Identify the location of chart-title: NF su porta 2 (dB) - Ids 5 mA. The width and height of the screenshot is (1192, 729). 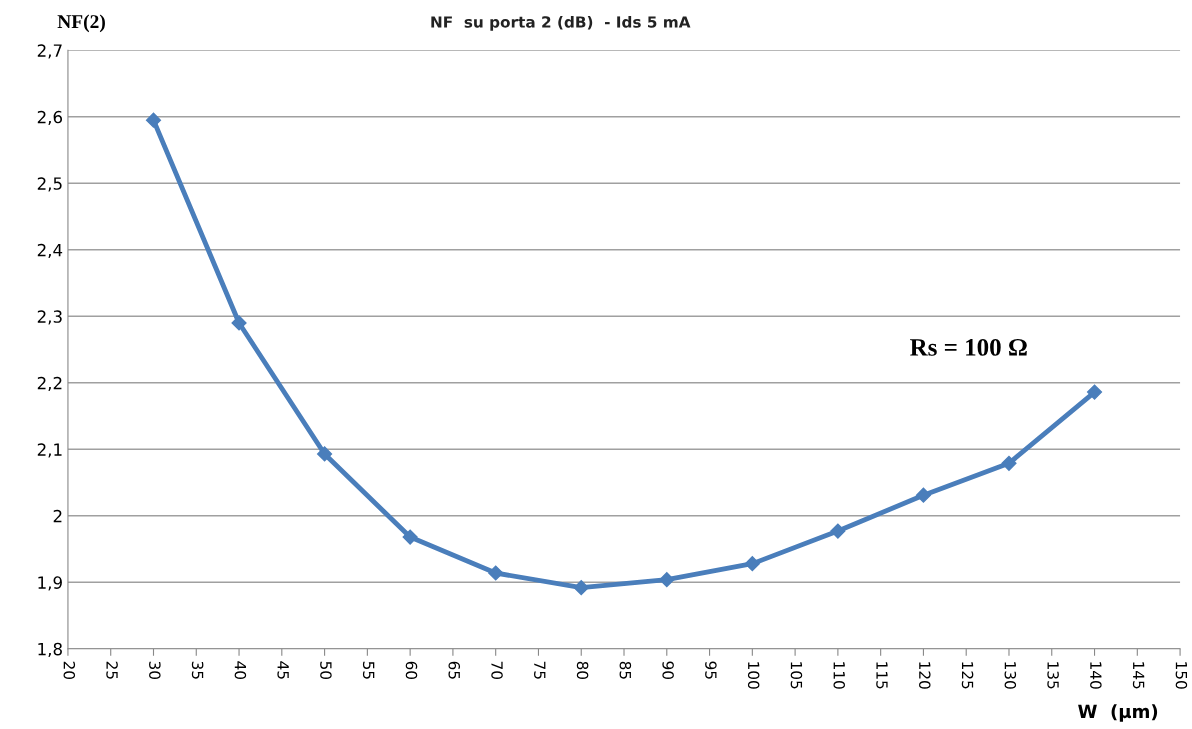
(561, 23).